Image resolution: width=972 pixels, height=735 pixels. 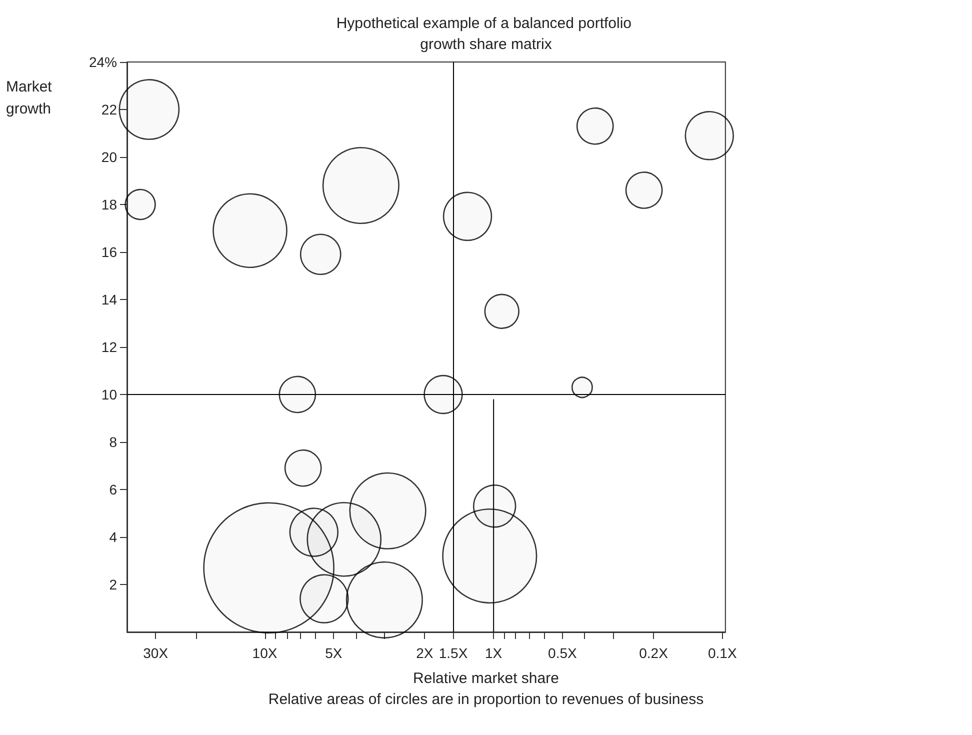 I want to click on y-tick-label: 2, so click(x=113, y=584).